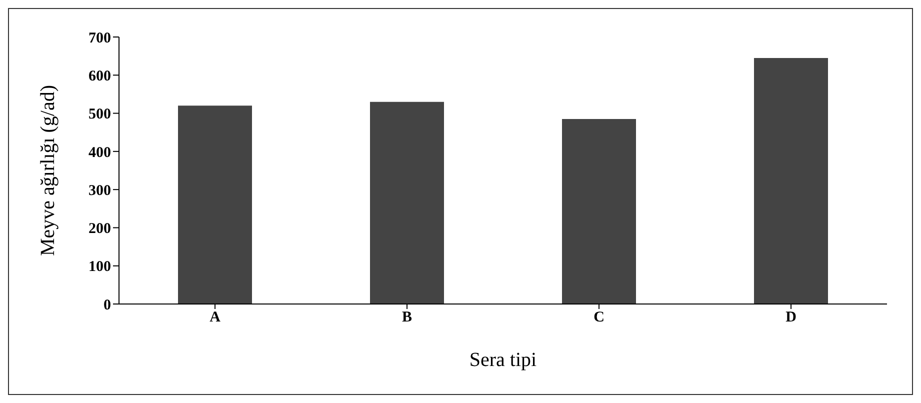  What do you see at coordinates (99, 114) in the screenshot?
I see `y-tick-label: 500` at bounding box center [99, 114].